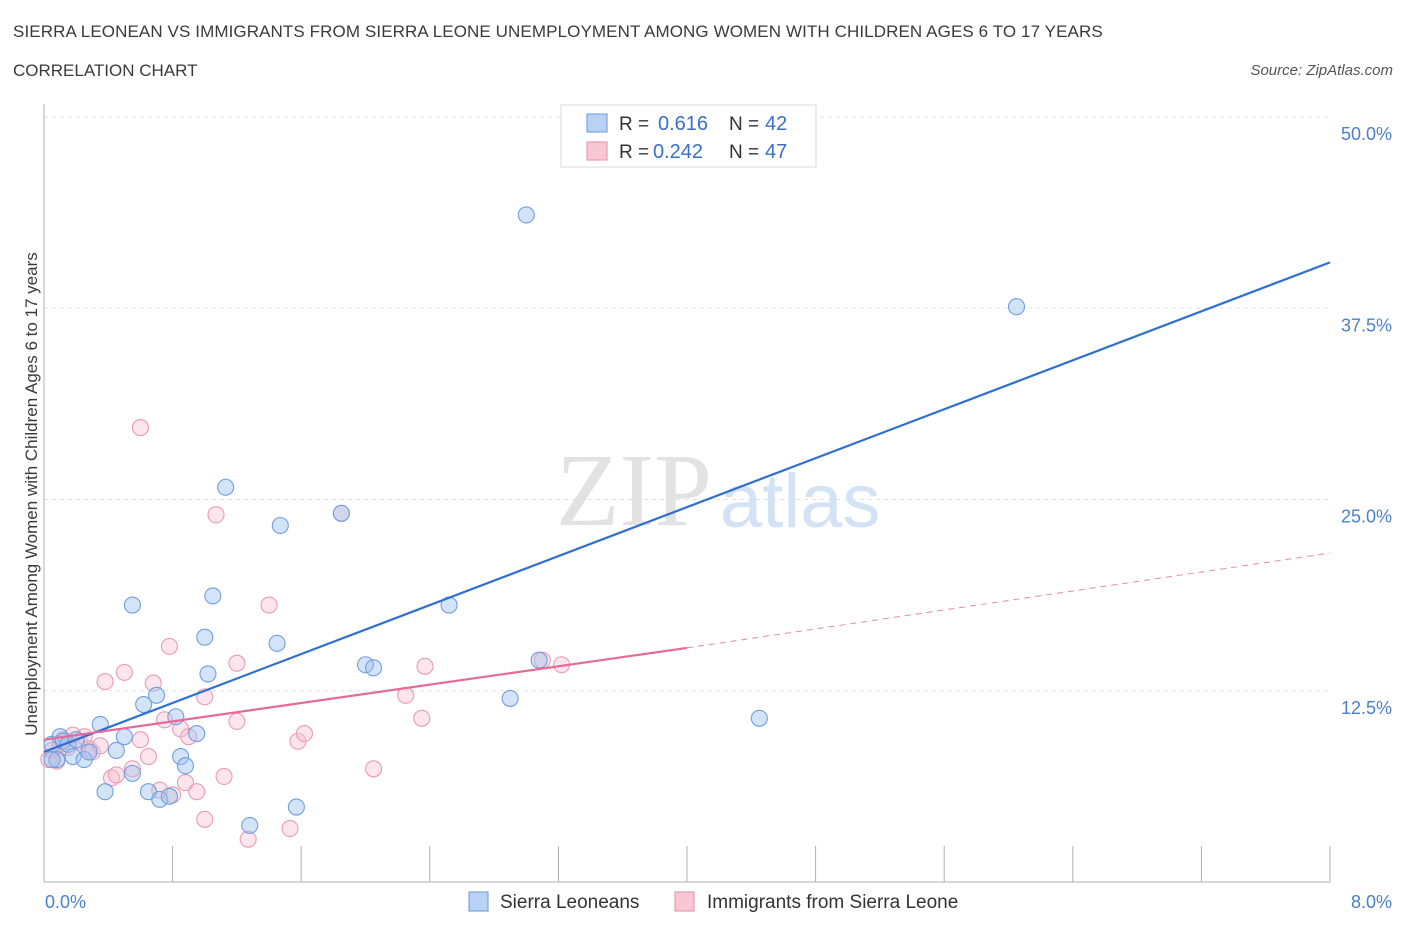  Describe the element at coordinates (684, 901) in the screenshot. I see `legend-swatch-pink` at that location.